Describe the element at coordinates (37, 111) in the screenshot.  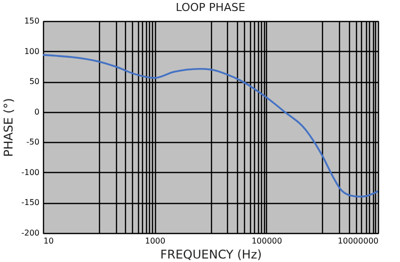
I see `y-tick-label: 0` at that location.